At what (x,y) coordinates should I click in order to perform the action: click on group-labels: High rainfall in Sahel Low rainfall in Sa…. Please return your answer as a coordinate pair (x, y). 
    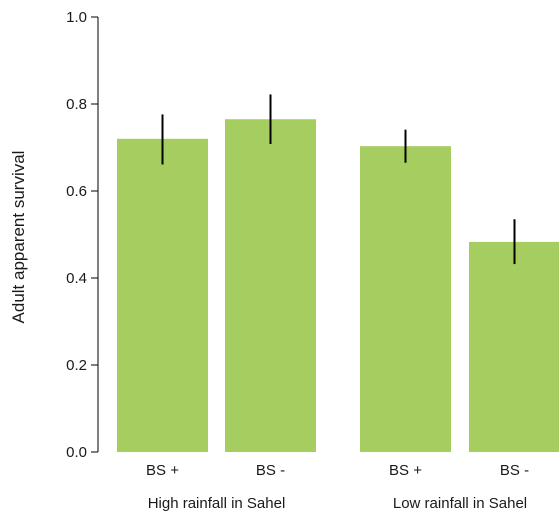
    Looking at the image, I should click on (337, 503).